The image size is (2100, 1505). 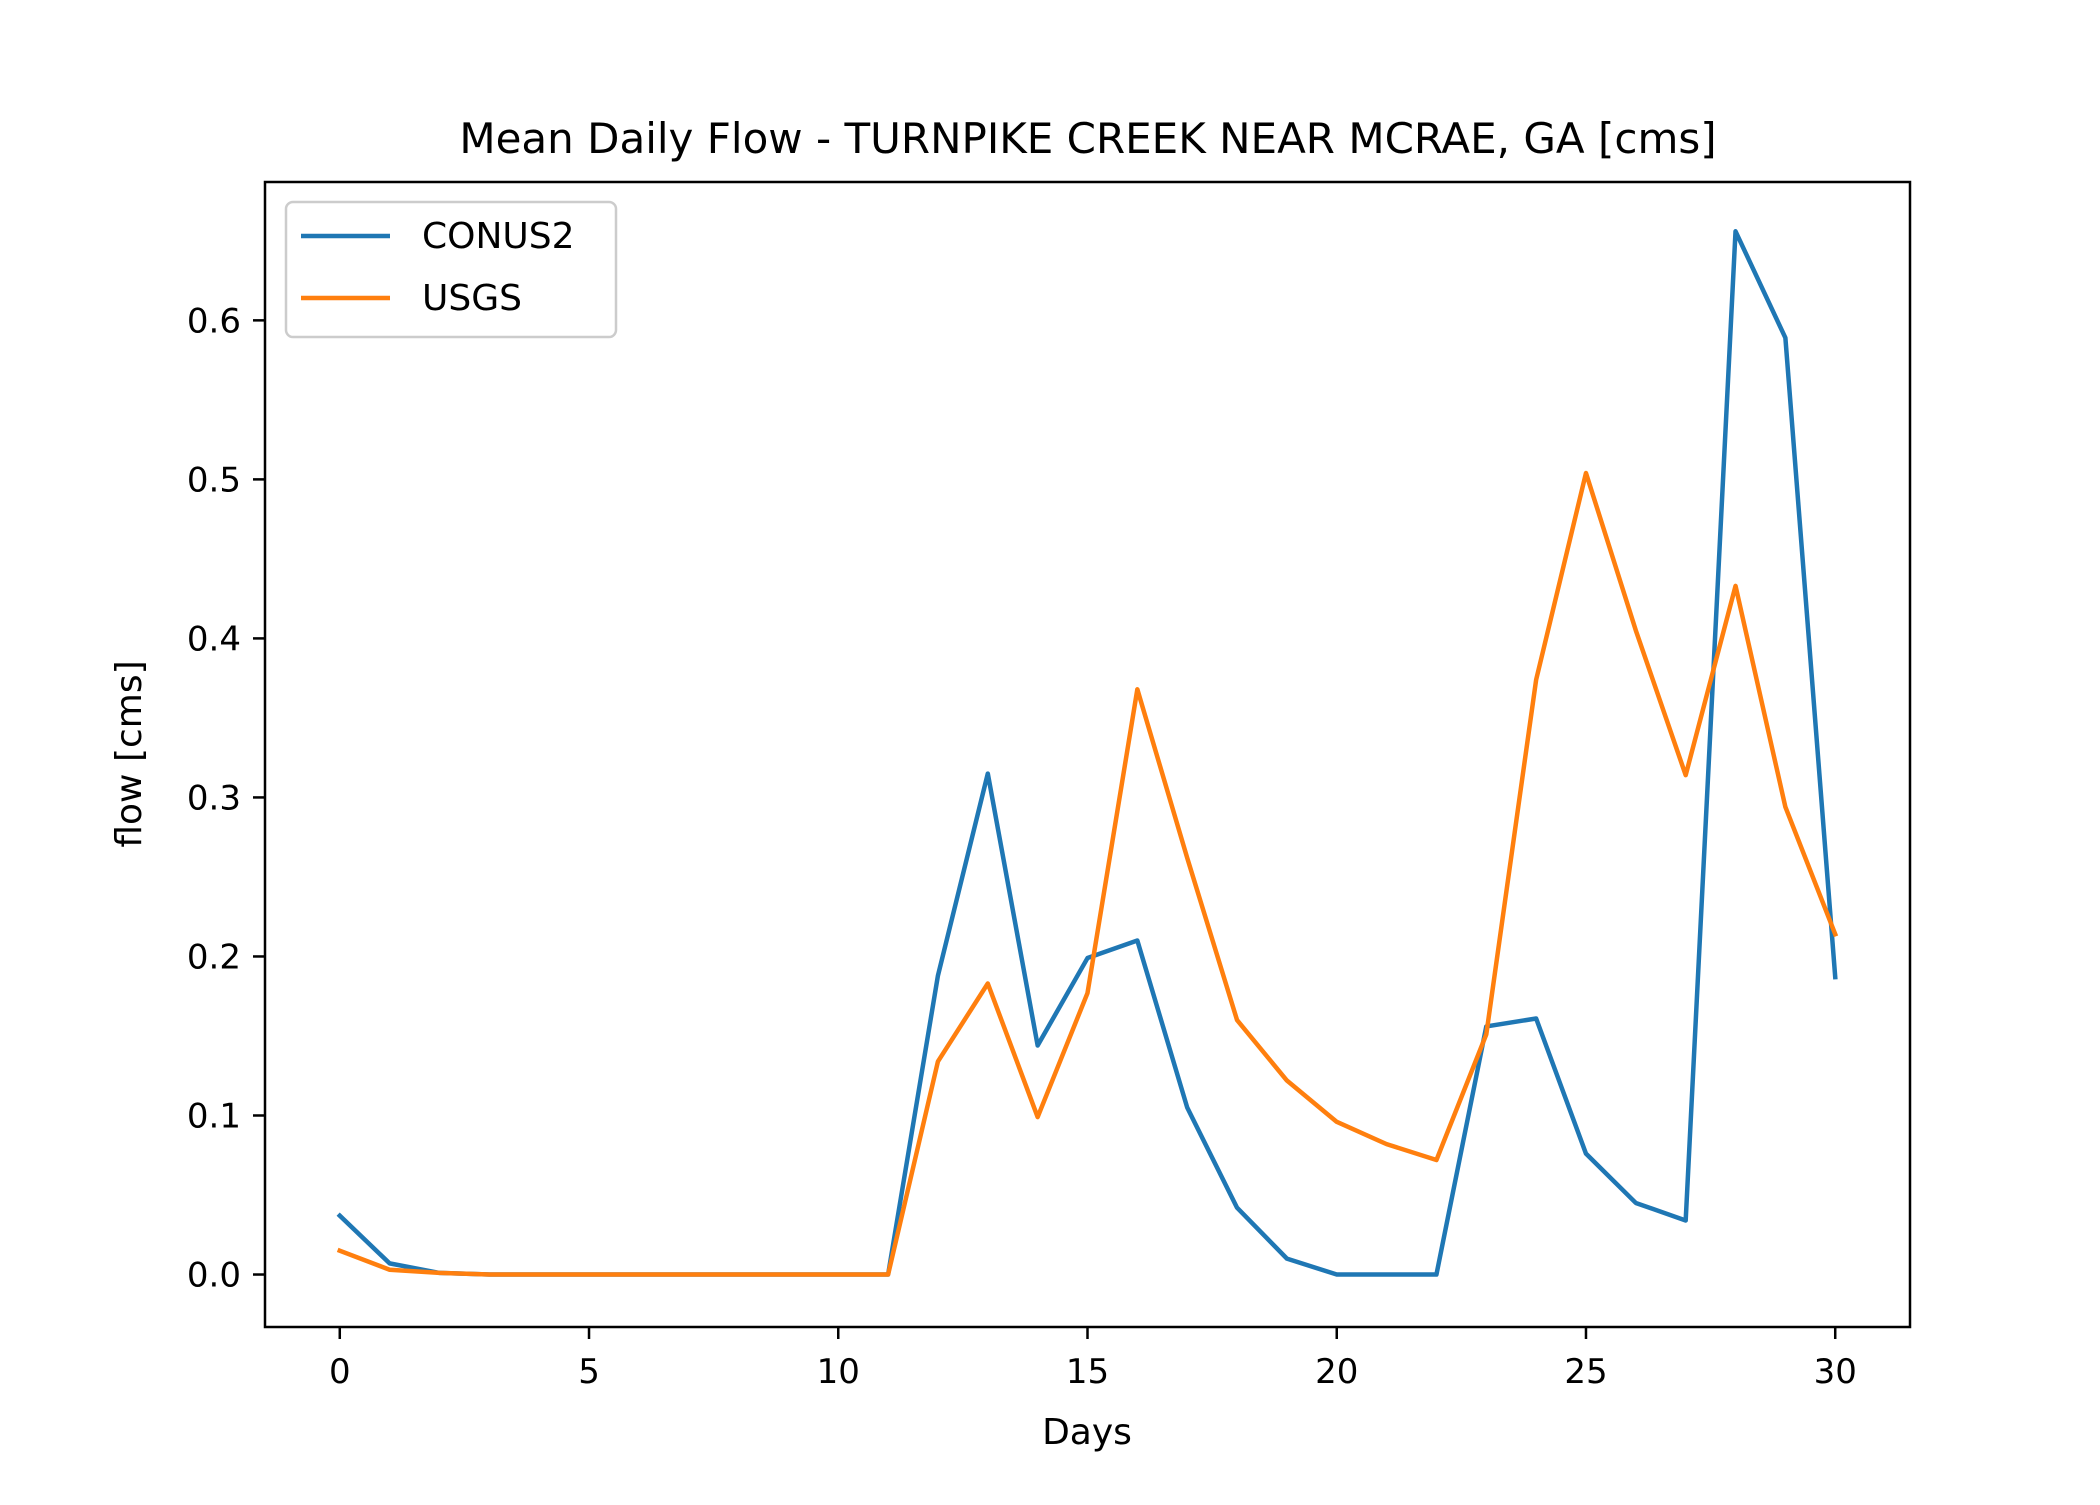 What do you see at coordinates (340, 1372) in the screenshot?
I see `x-tick-label: 0` at bounding box center [340, 1372].